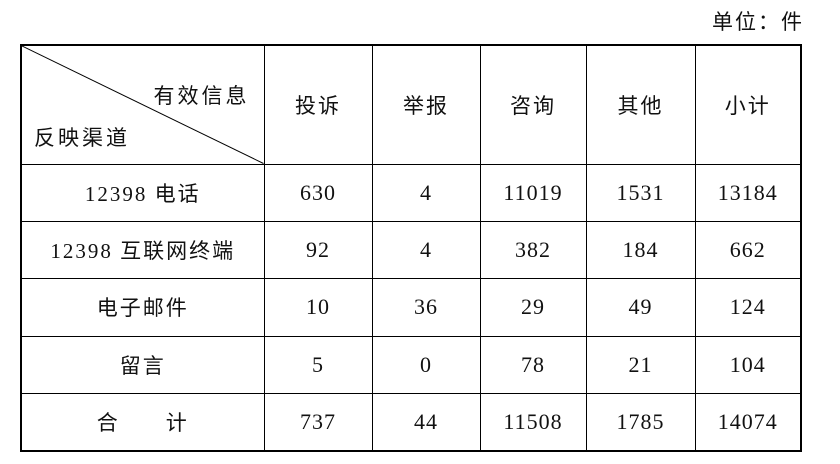  Describe the element at coordinates (748, 192) in the screenshot. I see `cell-value: 13184` at that location.